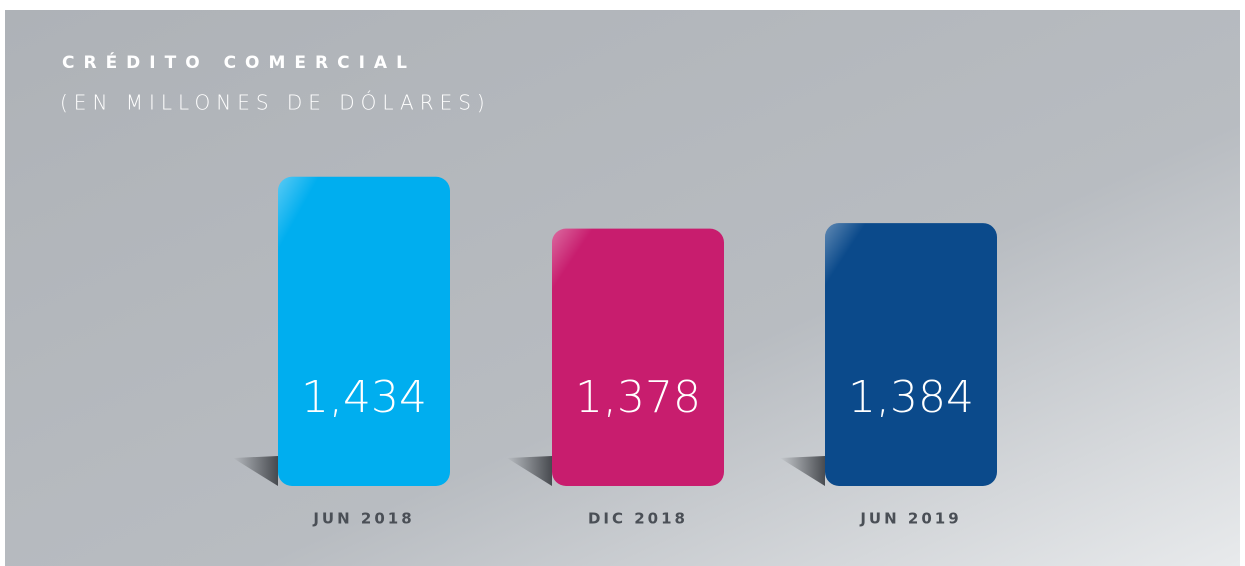 The height and width of the screenshot is (566, 1245). What do you see at coordinates (364, 397) in the screenshot?
I see `value-label: 1,434` at bounding box center [364, 397].